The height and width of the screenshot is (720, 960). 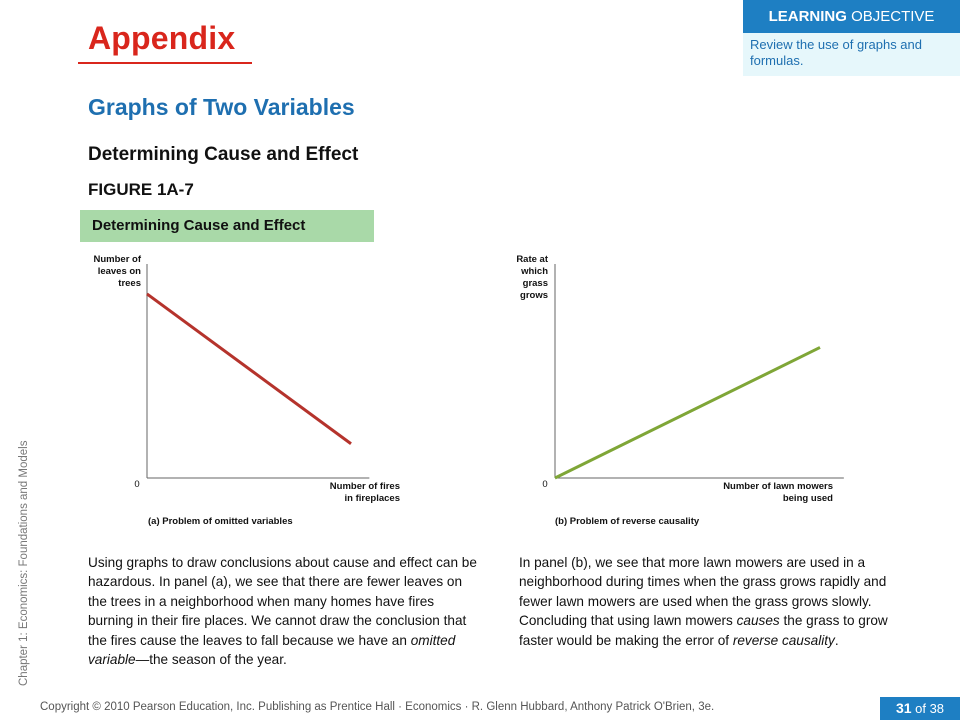 What do you see at coordinates (808, 498) in the screenshot?
I see `x-axis-label: being used` at bounding box center [808, 498].